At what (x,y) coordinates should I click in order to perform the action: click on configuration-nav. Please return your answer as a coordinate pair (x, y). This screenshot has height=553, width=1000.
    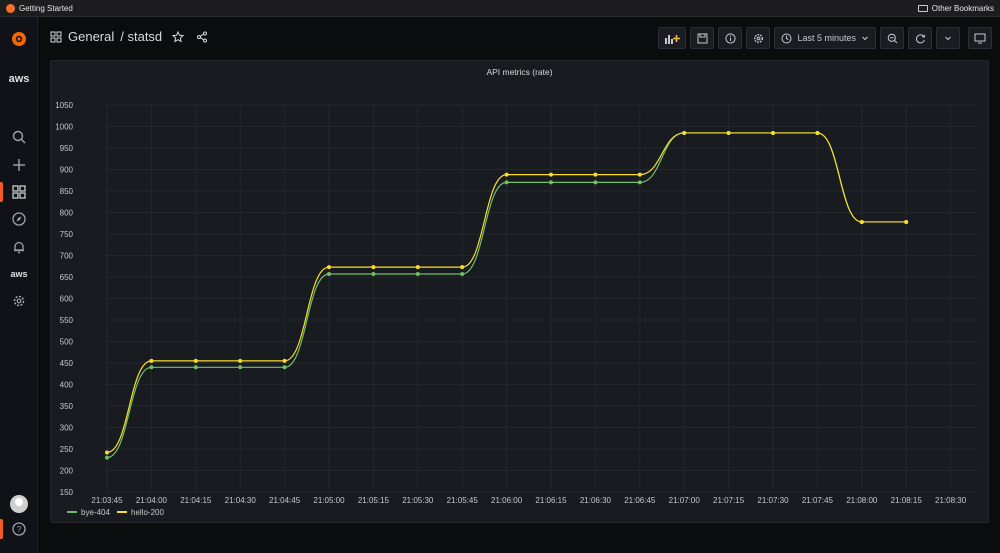
    Looking at the image, I should click on (19, 301).